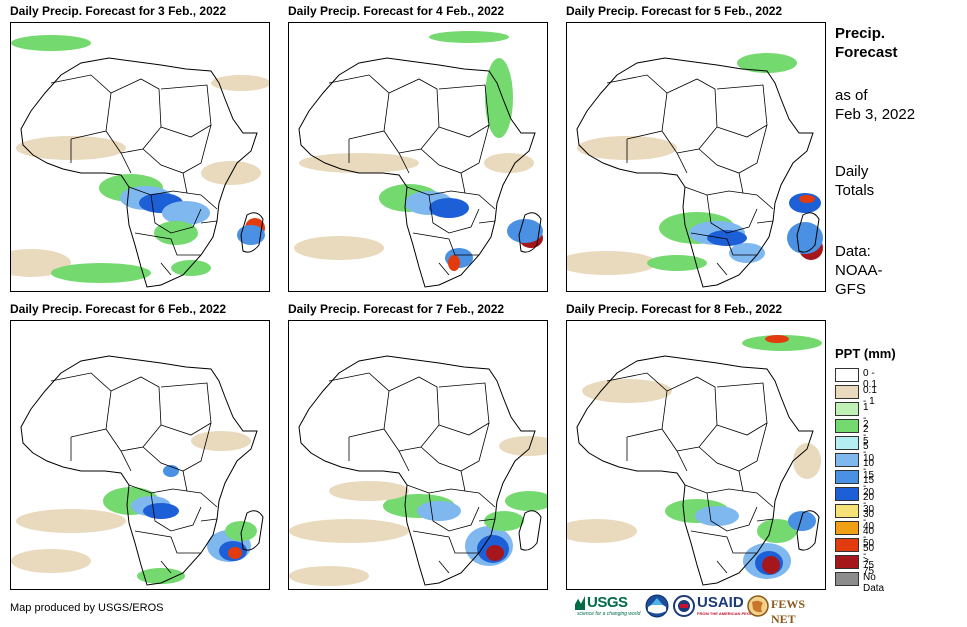 The image size is (967, 627). I want to click on panel-title: Daily Precip. Forecast for 4 Feb., 2022, so click(396, 11).